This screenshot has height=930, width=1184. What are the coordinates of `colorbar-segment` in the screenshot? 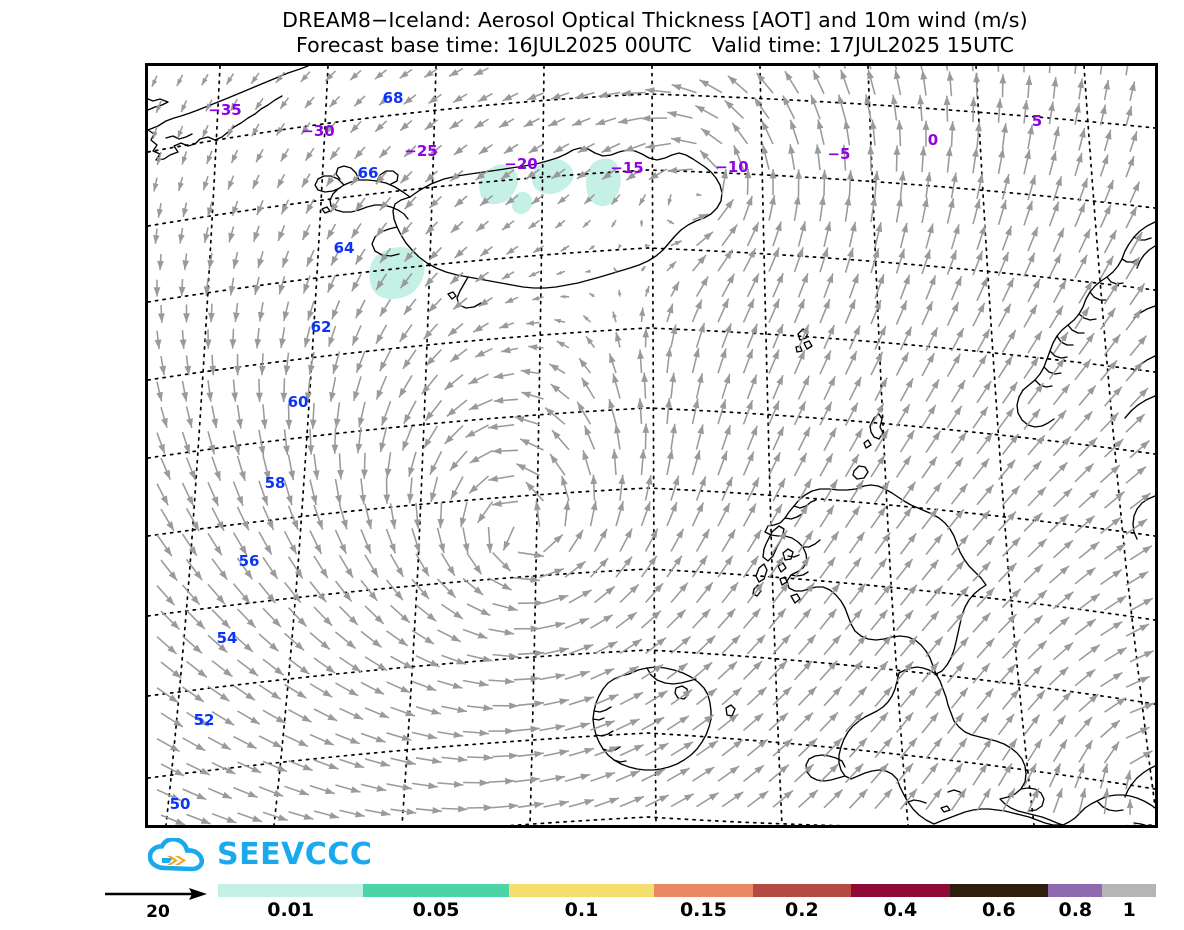 It's located at (581, 890).